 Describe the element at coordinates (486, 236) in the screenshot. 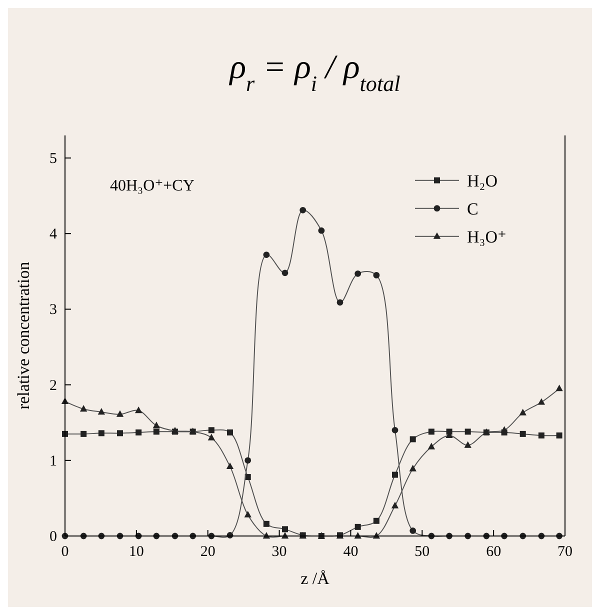

I see `legend-label: H₃O⁺` at that location.